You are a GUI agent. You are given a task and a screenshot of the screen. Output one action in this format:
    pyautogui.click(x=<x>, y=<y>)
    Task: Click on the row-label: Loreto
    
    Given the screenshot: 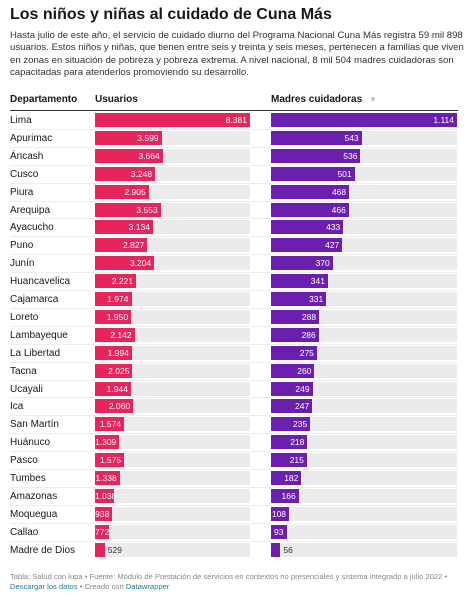 What is the action you would take?
    pyautogui.click(x=24, y=317)
    